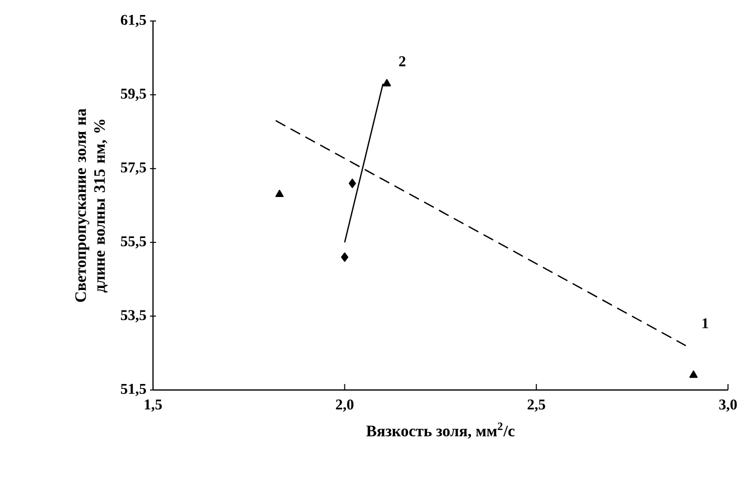 The height and width of the screenshot is (482, 747). Describe the element at coordinates (728, 405) in the screenshot. I see `x-tick-label: 3,0` at that location.